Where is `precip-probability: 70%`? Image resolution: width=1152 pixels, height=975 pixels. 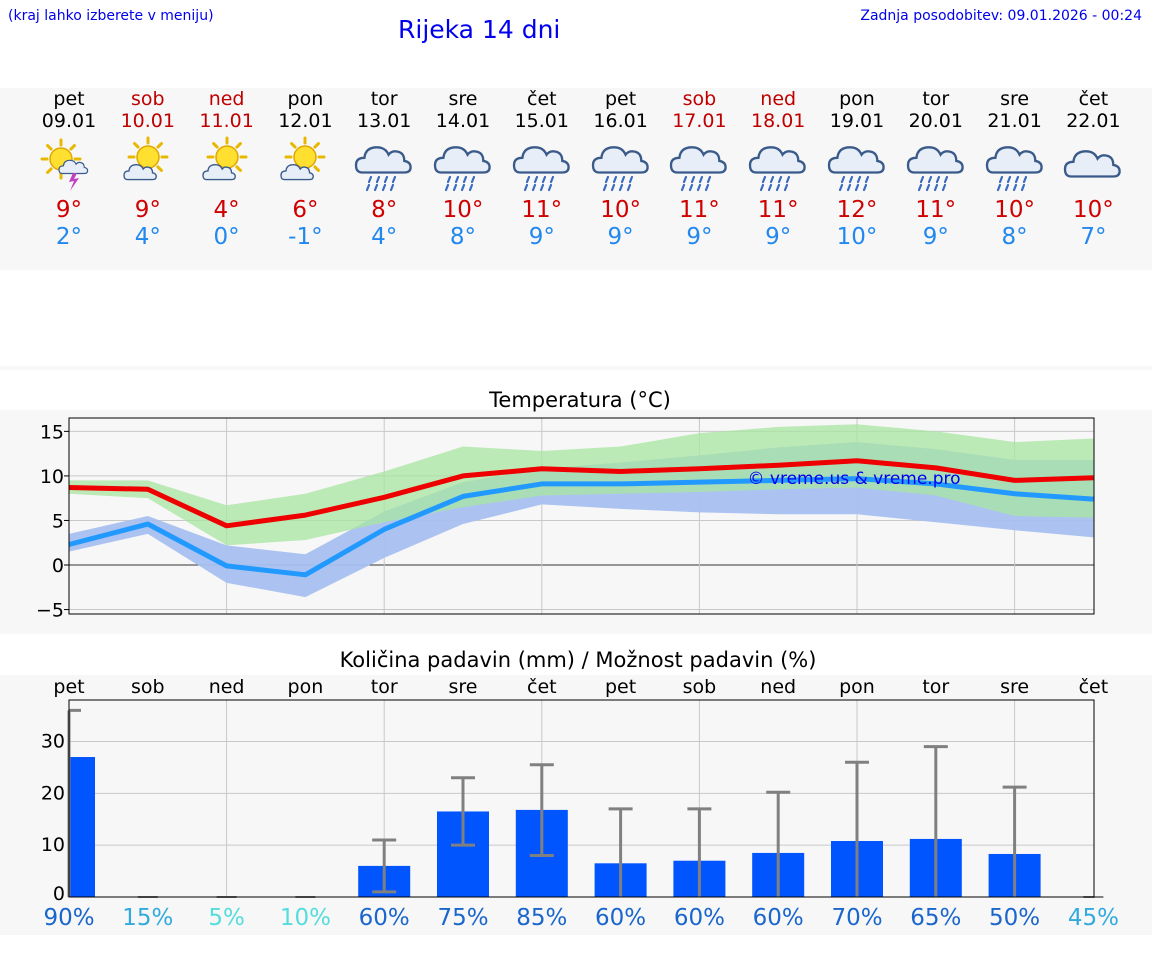 precip-probability: 70% is located at coordinates (857, 918).